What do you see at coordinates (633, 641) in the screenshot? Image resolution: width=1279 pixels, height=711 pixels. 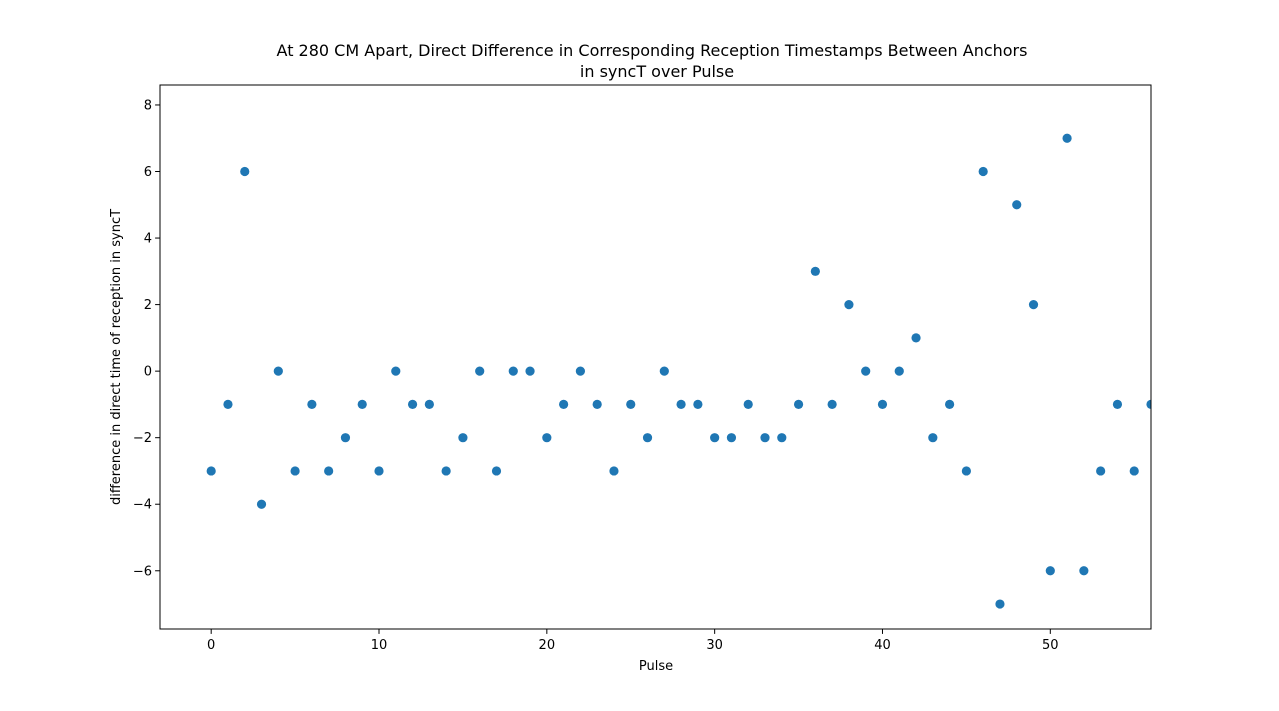 I see `x-axis-ticks: 0 10 20 30 40 50` at bounding box center [633, 641].